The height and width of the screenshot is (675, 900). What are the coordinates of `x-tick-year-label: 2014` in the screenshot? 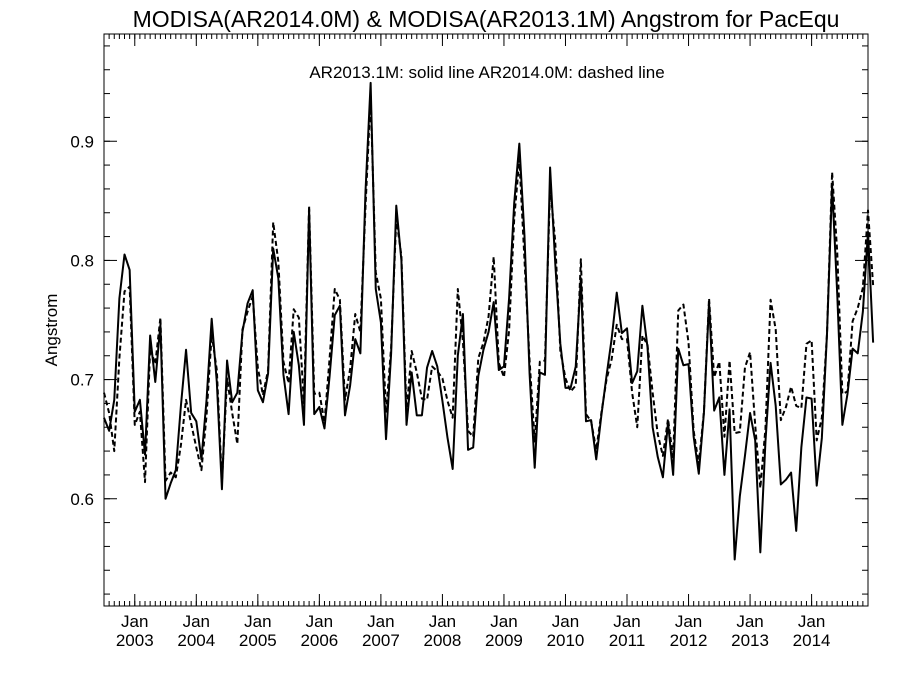 It's located at (812, 640).